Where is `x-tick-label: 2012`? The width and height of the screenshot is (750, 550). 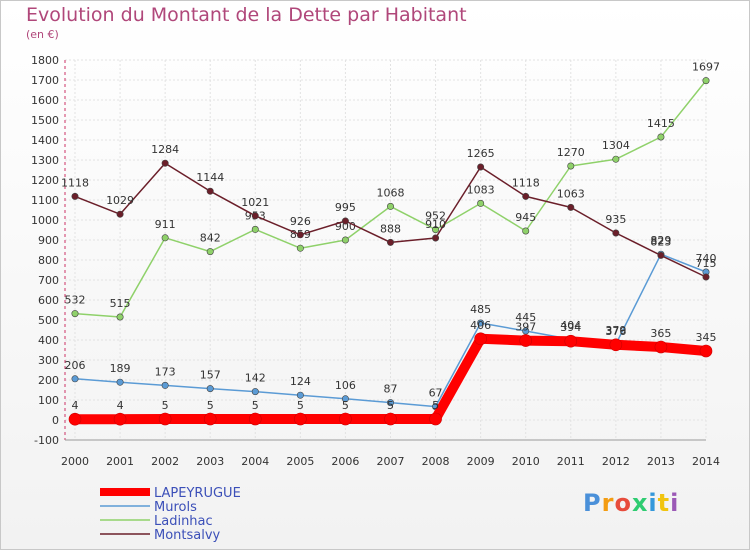
x-tick-label: 2012 is located at coordinates (616, 461).